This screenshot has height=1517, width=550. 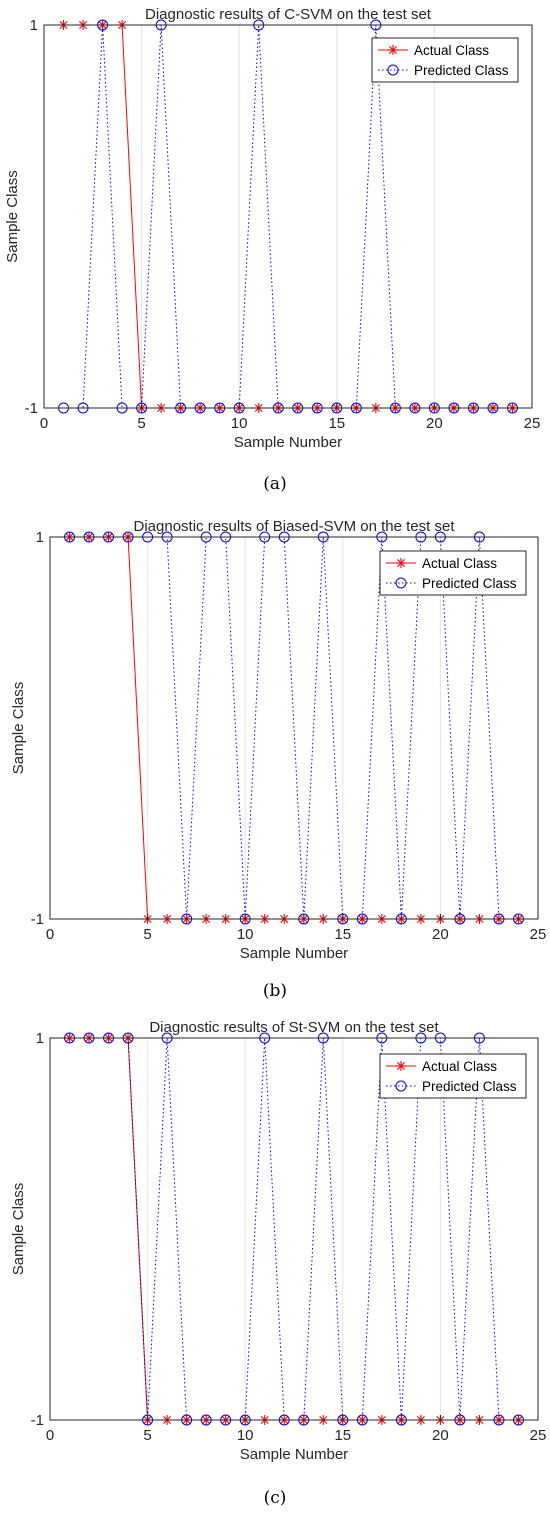 What do you see at coordinates (275, 1498) in the screenshot?
I see `caption-c: (c)` at bounding box center [275, 1498].